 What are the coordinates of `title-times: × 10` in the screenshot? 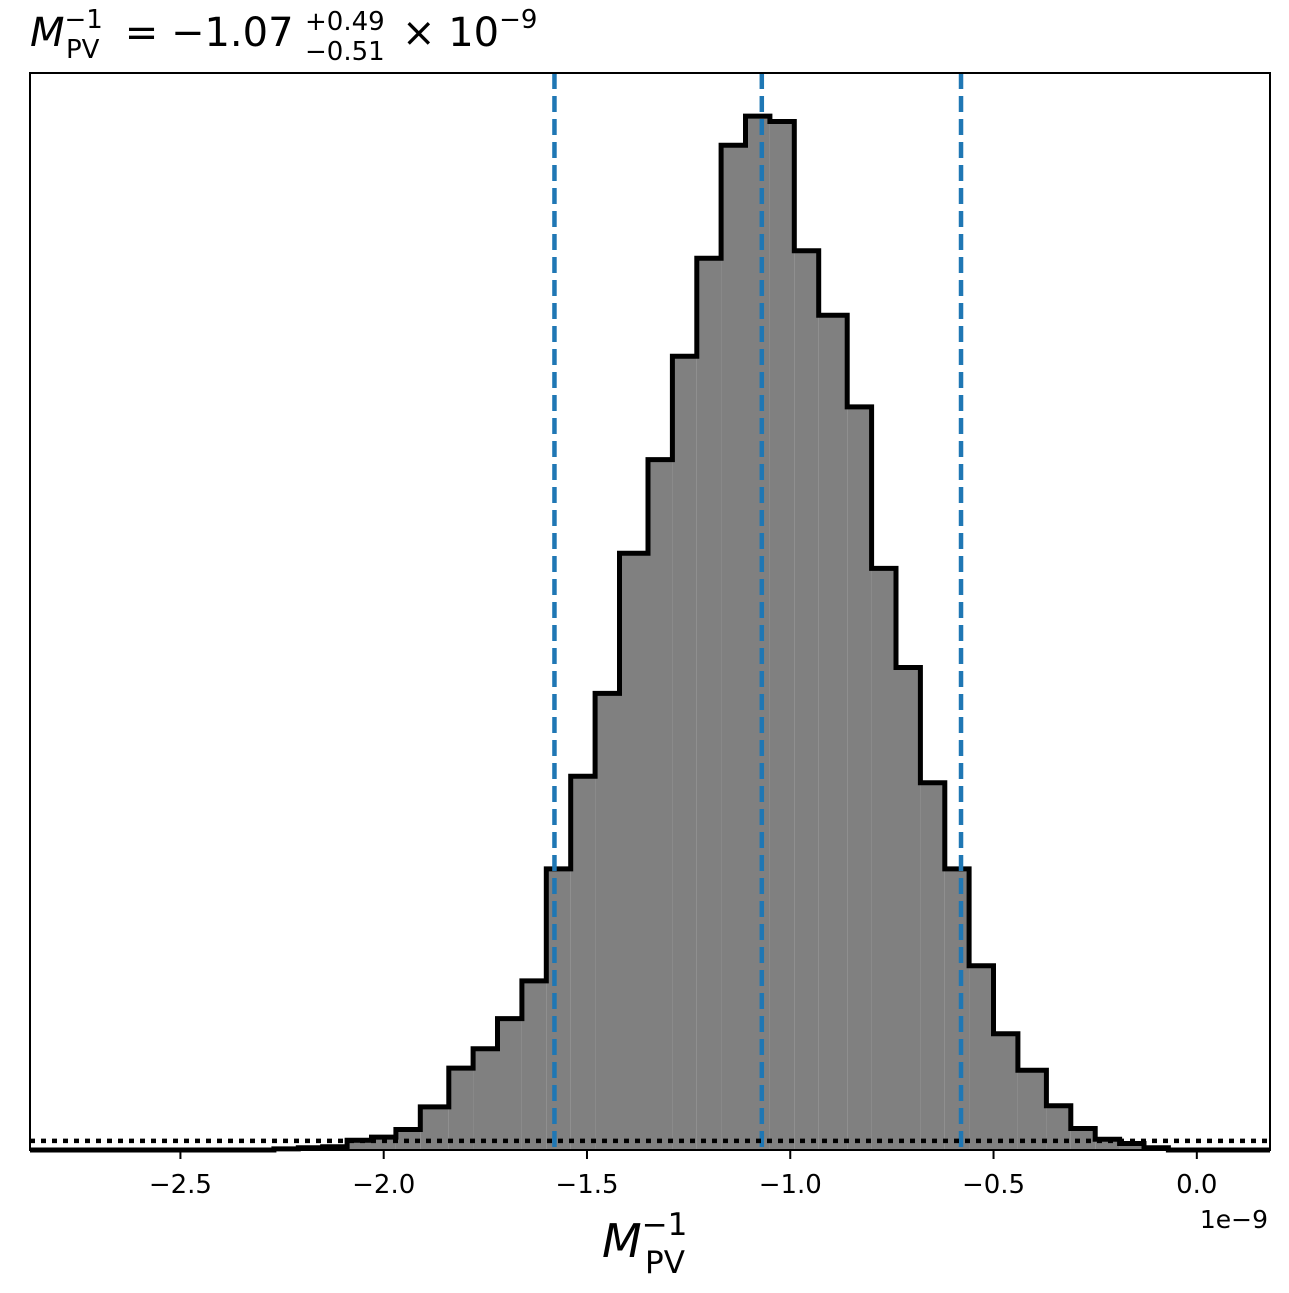 It's located at (450, 33).